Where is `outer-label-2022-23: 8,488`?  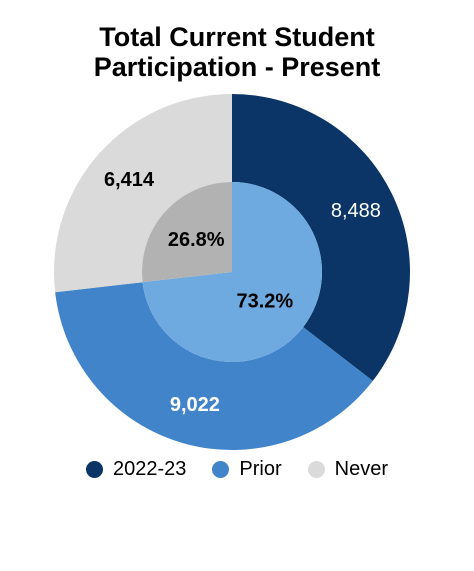 outer-label-2022-23: 8,488 is located at coordinates (356, 211).